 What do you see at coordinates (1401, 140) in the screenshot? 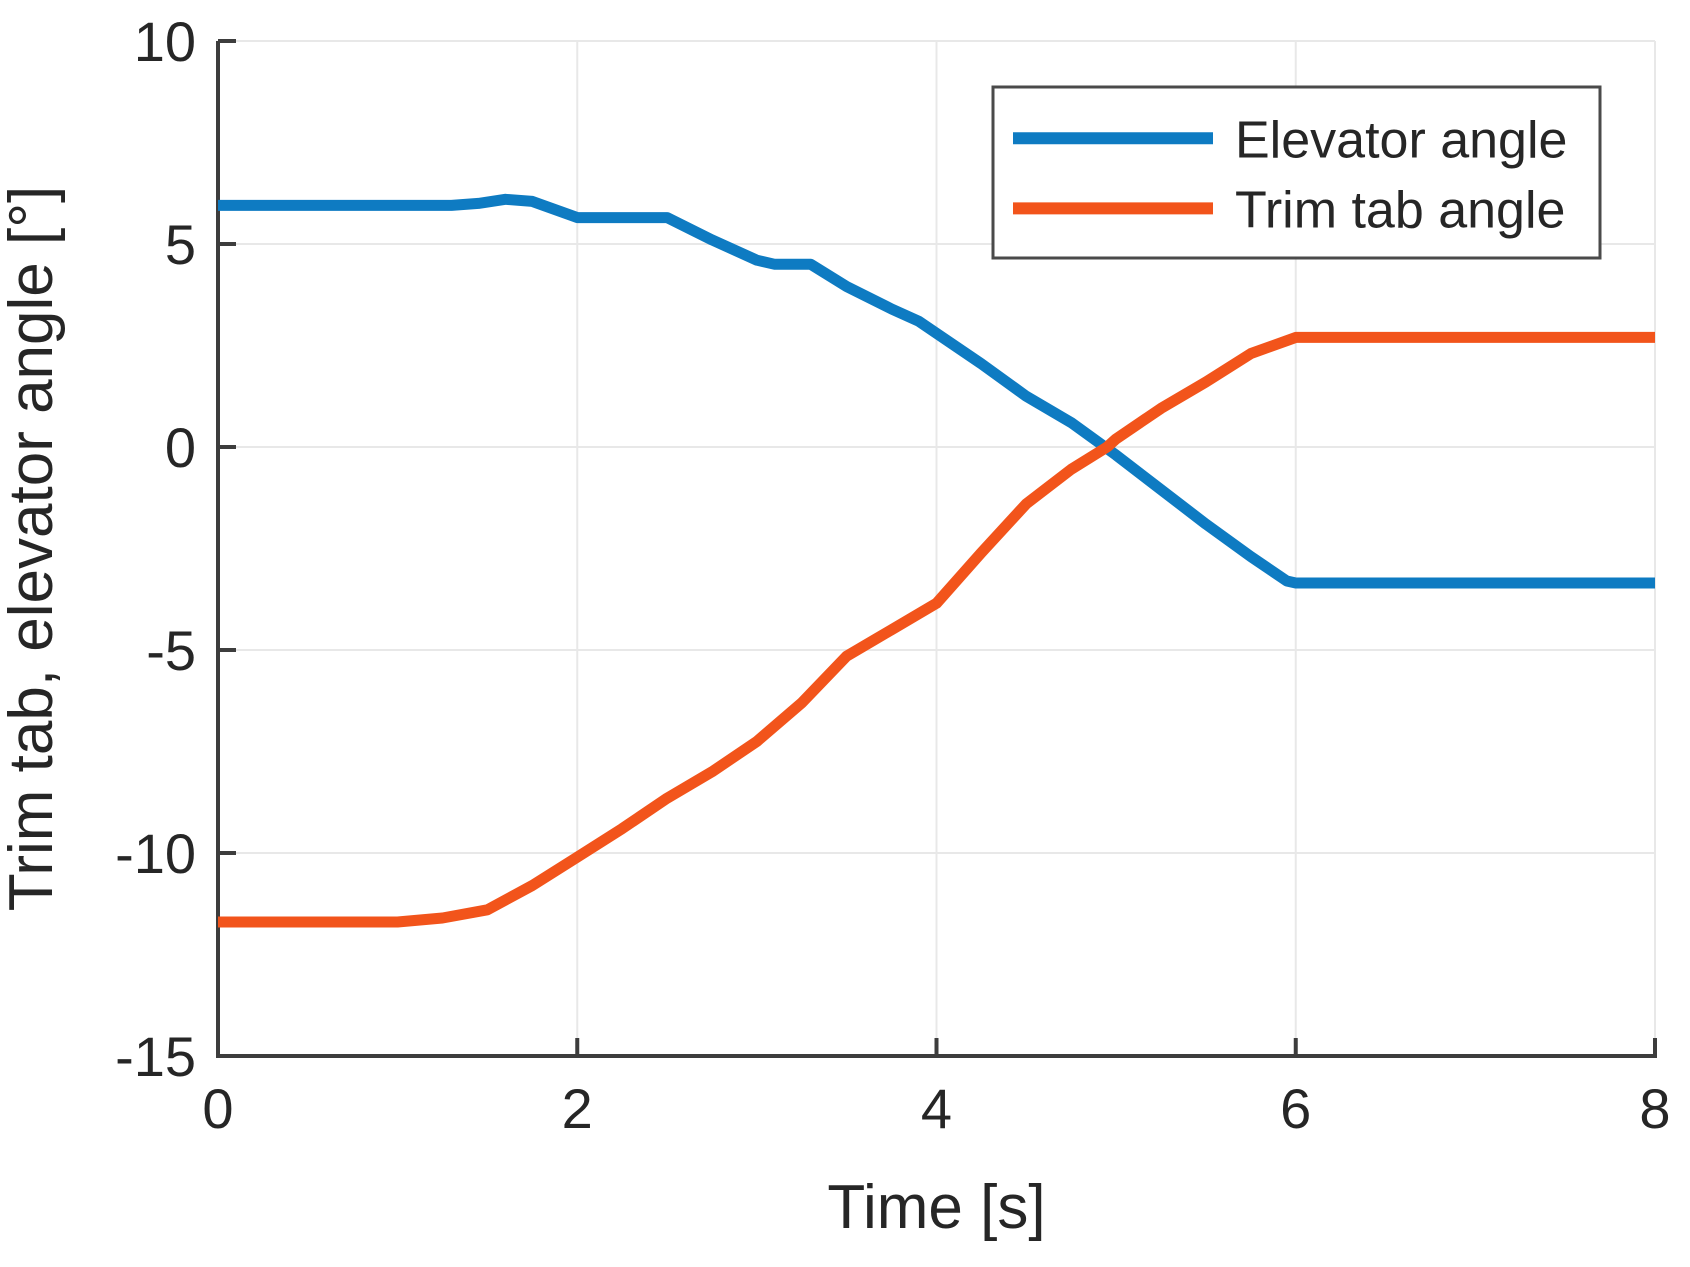
I see `legend-label-elevator-angle: Elevator angle` at bounding box center [1401, 140].